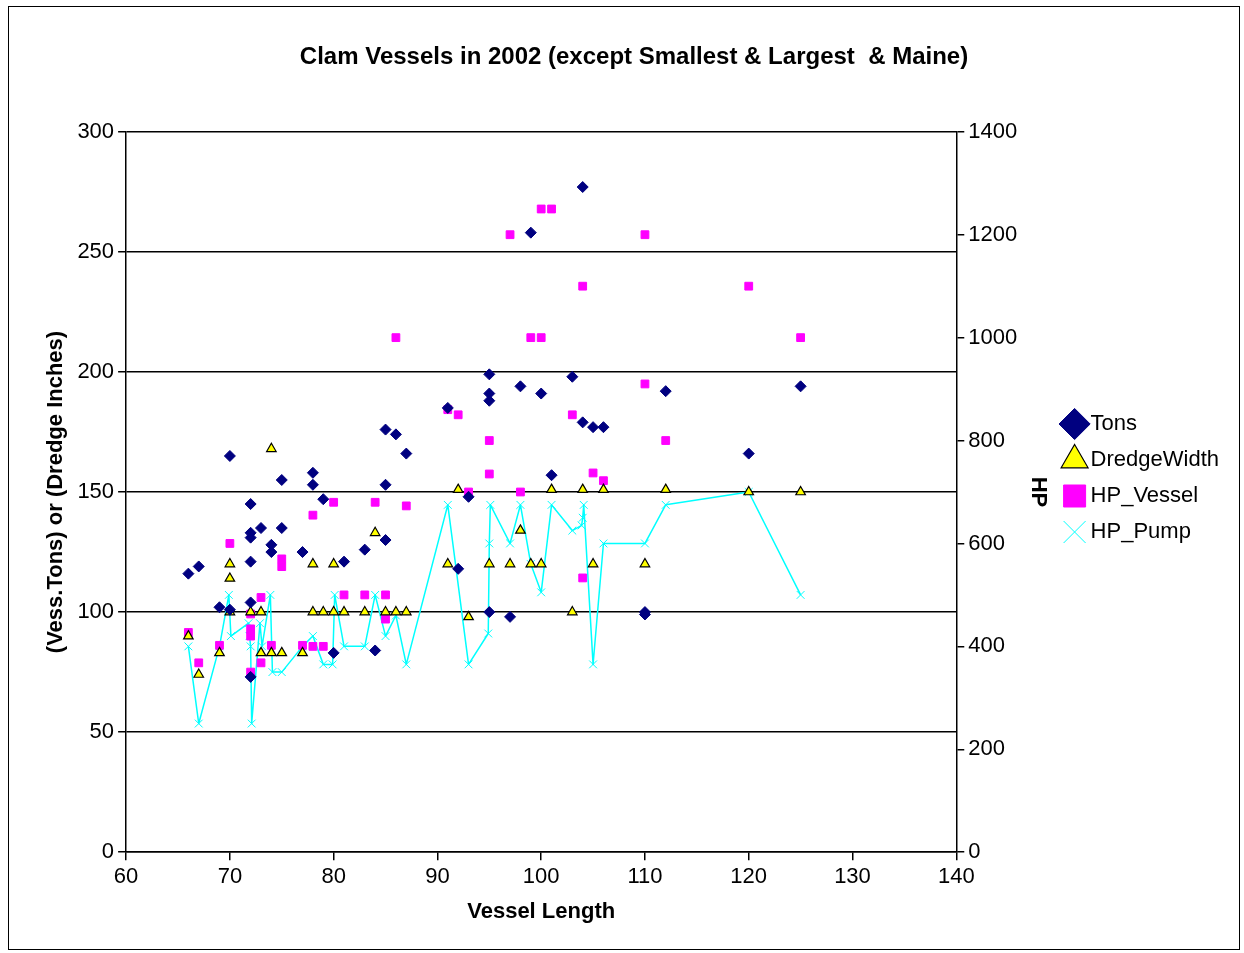 This screenshot has width=1244, height=953. What do you see at coordinates (634, 56) in the screenshot?
I see `chart-title: Clam Vessels in 2002 (except Smallest & Largest & Maine)` at bounding box center [634, 56].